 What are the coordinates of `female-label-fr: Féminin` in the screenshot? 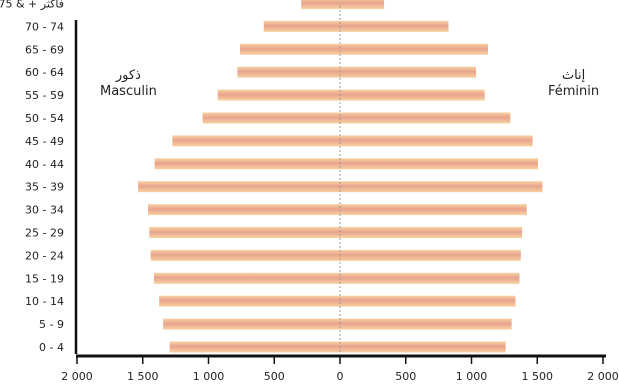 It's located at (574, 91).